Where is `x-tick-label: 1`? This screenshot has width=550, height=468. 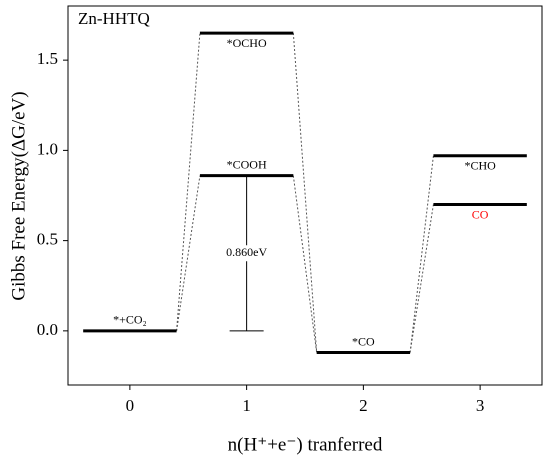
x-tick-label: 1 is located at coordinates (246, 405).